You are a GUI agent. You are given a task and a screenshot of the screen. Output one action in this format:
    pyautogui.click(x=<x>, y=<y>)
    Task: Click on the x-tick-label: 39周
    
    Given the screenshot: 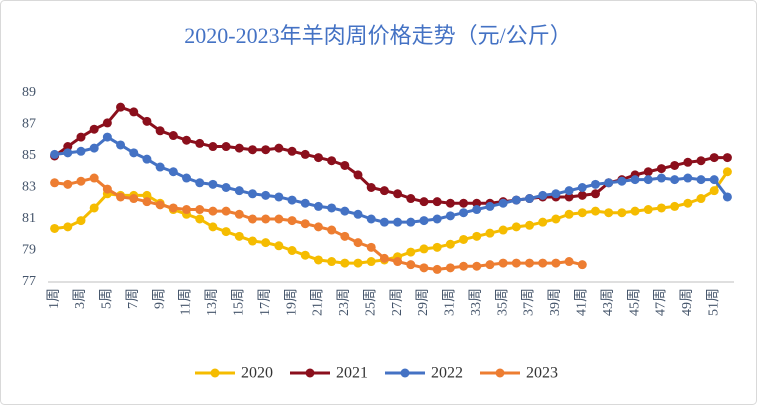 What is the action you would take?
    pyautogui.click(x=555, y=302)
    